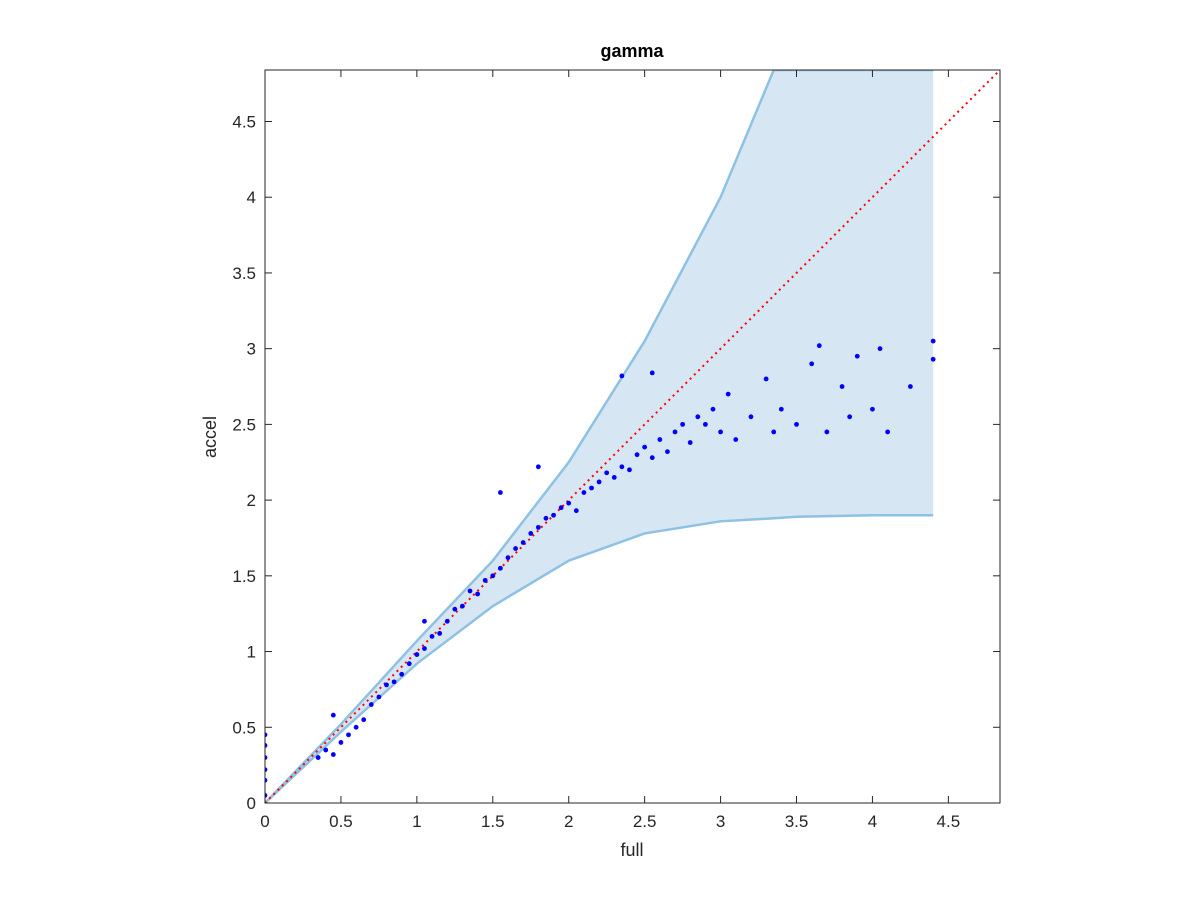 The height and width of the screenshot is (900, 1200). What do you see at coordinates (632, 51) in the screenshot?
I see `chart-title: gamma` at bounding box center [632, 51].